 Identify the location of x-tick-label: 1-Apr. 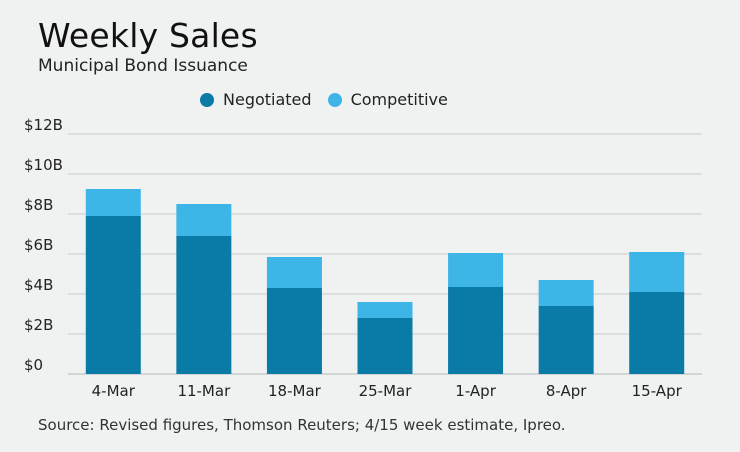
(475, 391).